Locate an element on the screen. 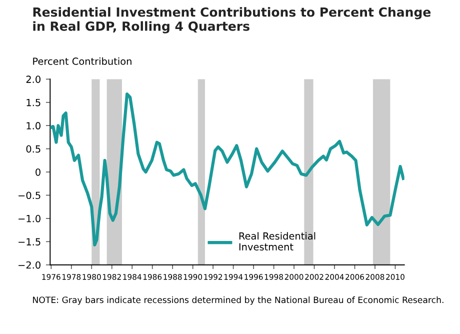  text: NOTE: Gray bars indicate recessions determined by the National Bureau of Economic Research. is located at coordinates (238, 300).